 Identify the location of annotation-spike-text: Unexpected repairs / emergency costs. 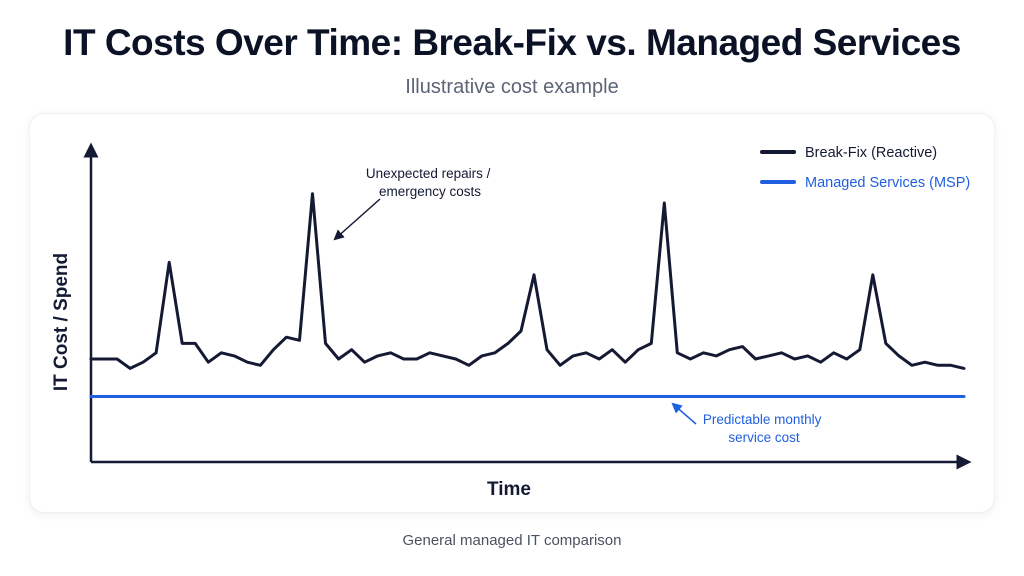
(430, 182).